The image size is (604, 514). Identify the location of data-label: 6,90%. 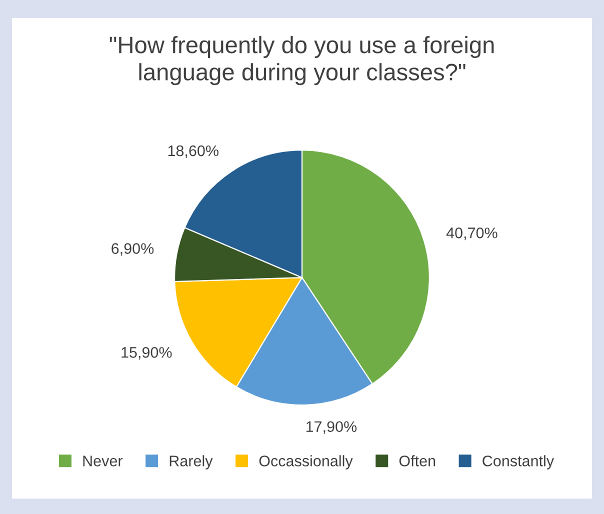
(133, 249).